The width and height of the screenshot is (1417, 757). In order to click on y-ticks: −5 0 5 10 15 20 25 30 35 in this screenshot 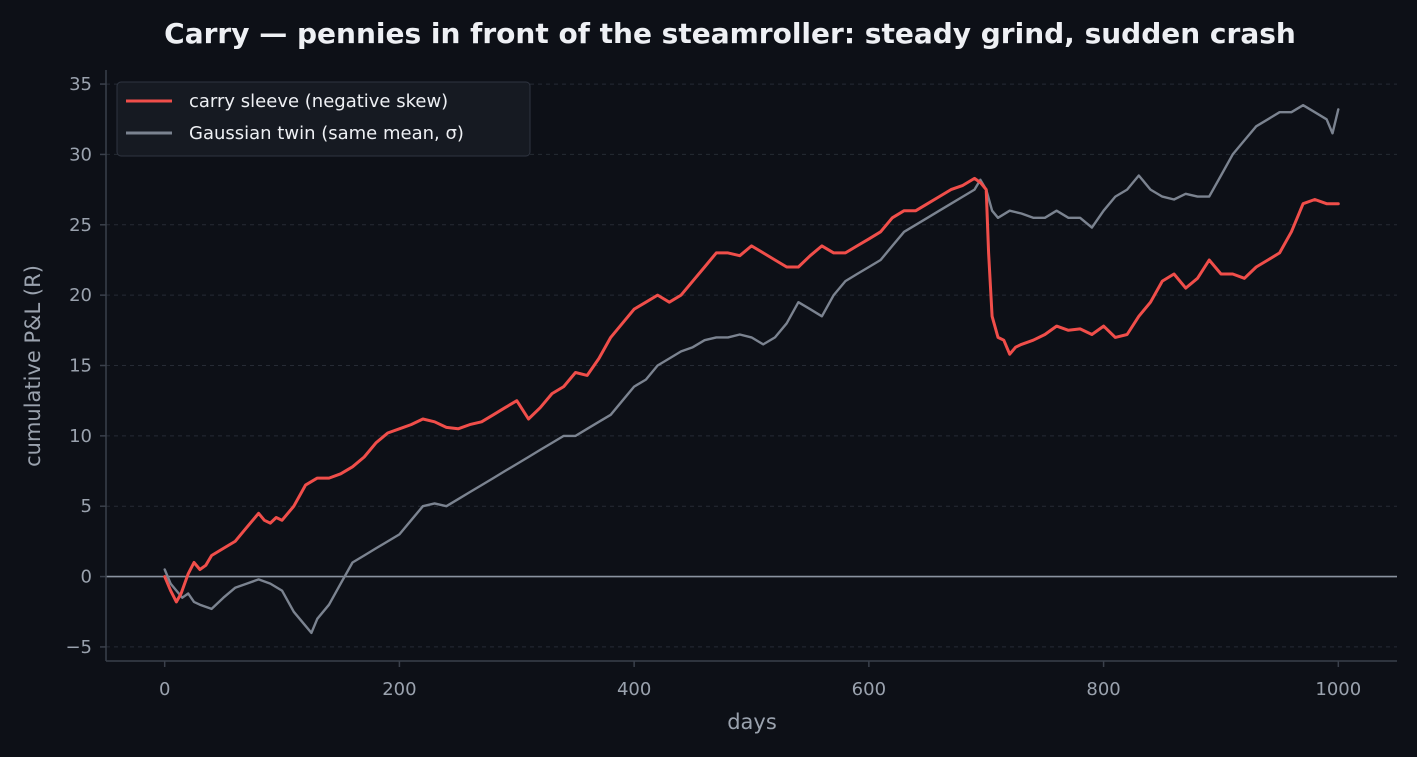, I will do `click(85, 366)`.